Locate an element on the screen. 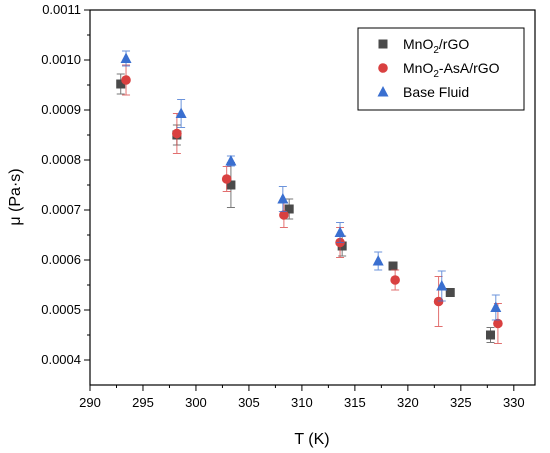 The width and height of the screenshot is (550, 453). x-axis: 290 295 300 305 310 315 320 325 330 is located at coordinates (302, 397).